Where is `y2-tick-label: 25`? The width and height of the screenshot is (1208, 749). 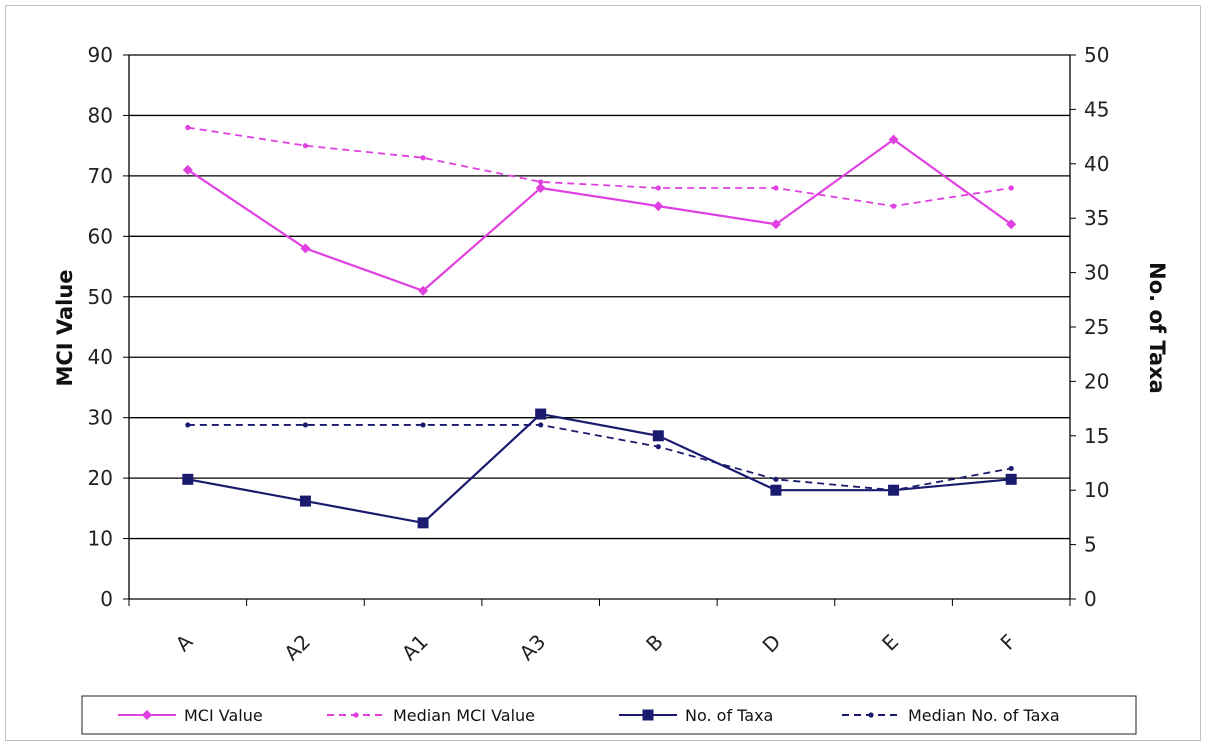 y2-tick-label: 25 is located at coordinates (1096, 327).